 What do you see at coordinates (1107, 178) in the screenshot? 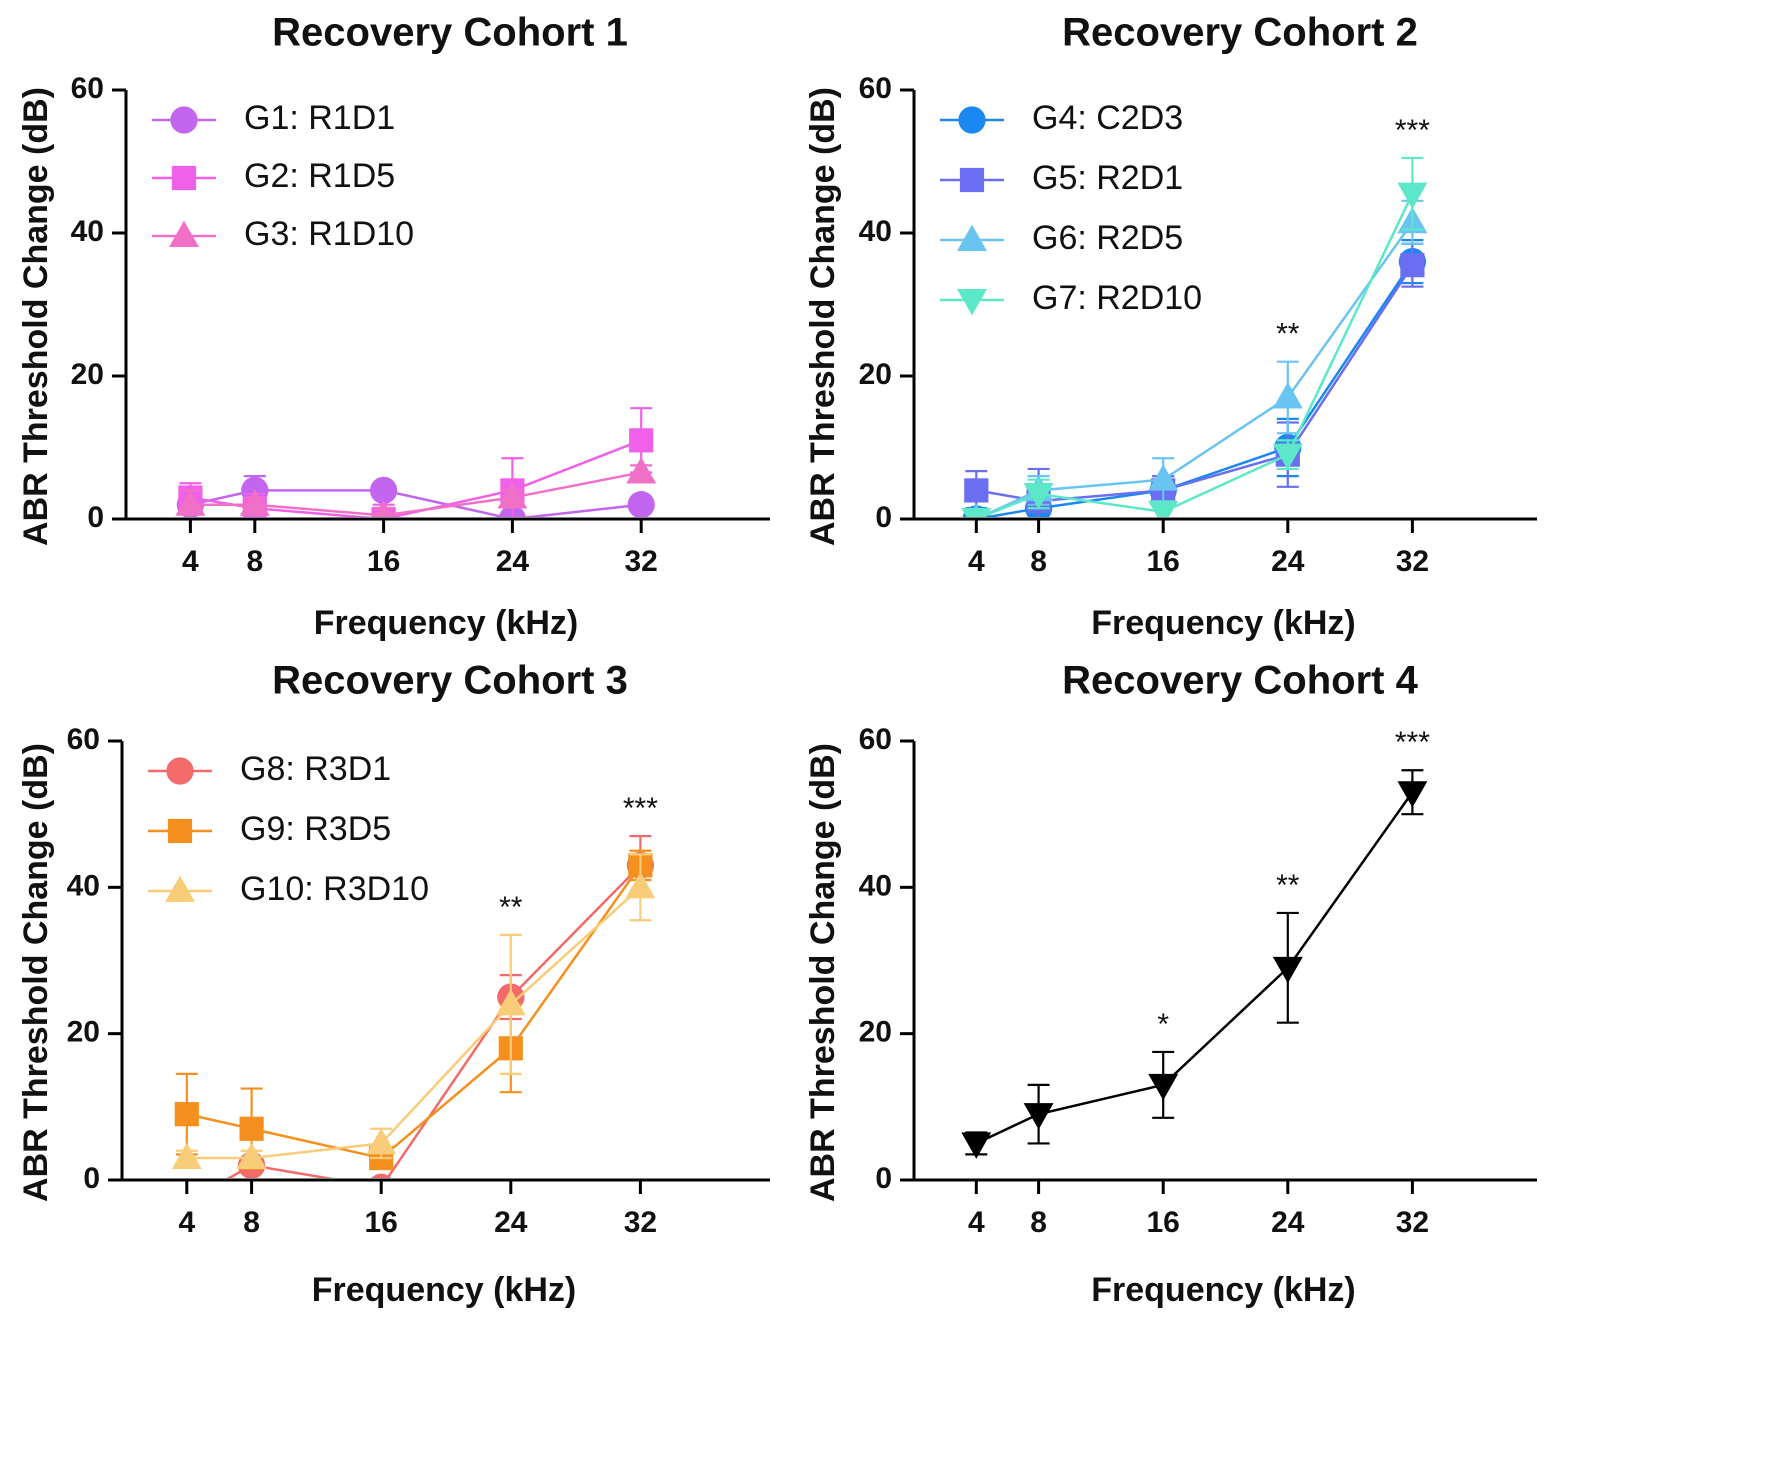
I see `legend-label: G5: R2D1` at bounding box center [1107, 178].